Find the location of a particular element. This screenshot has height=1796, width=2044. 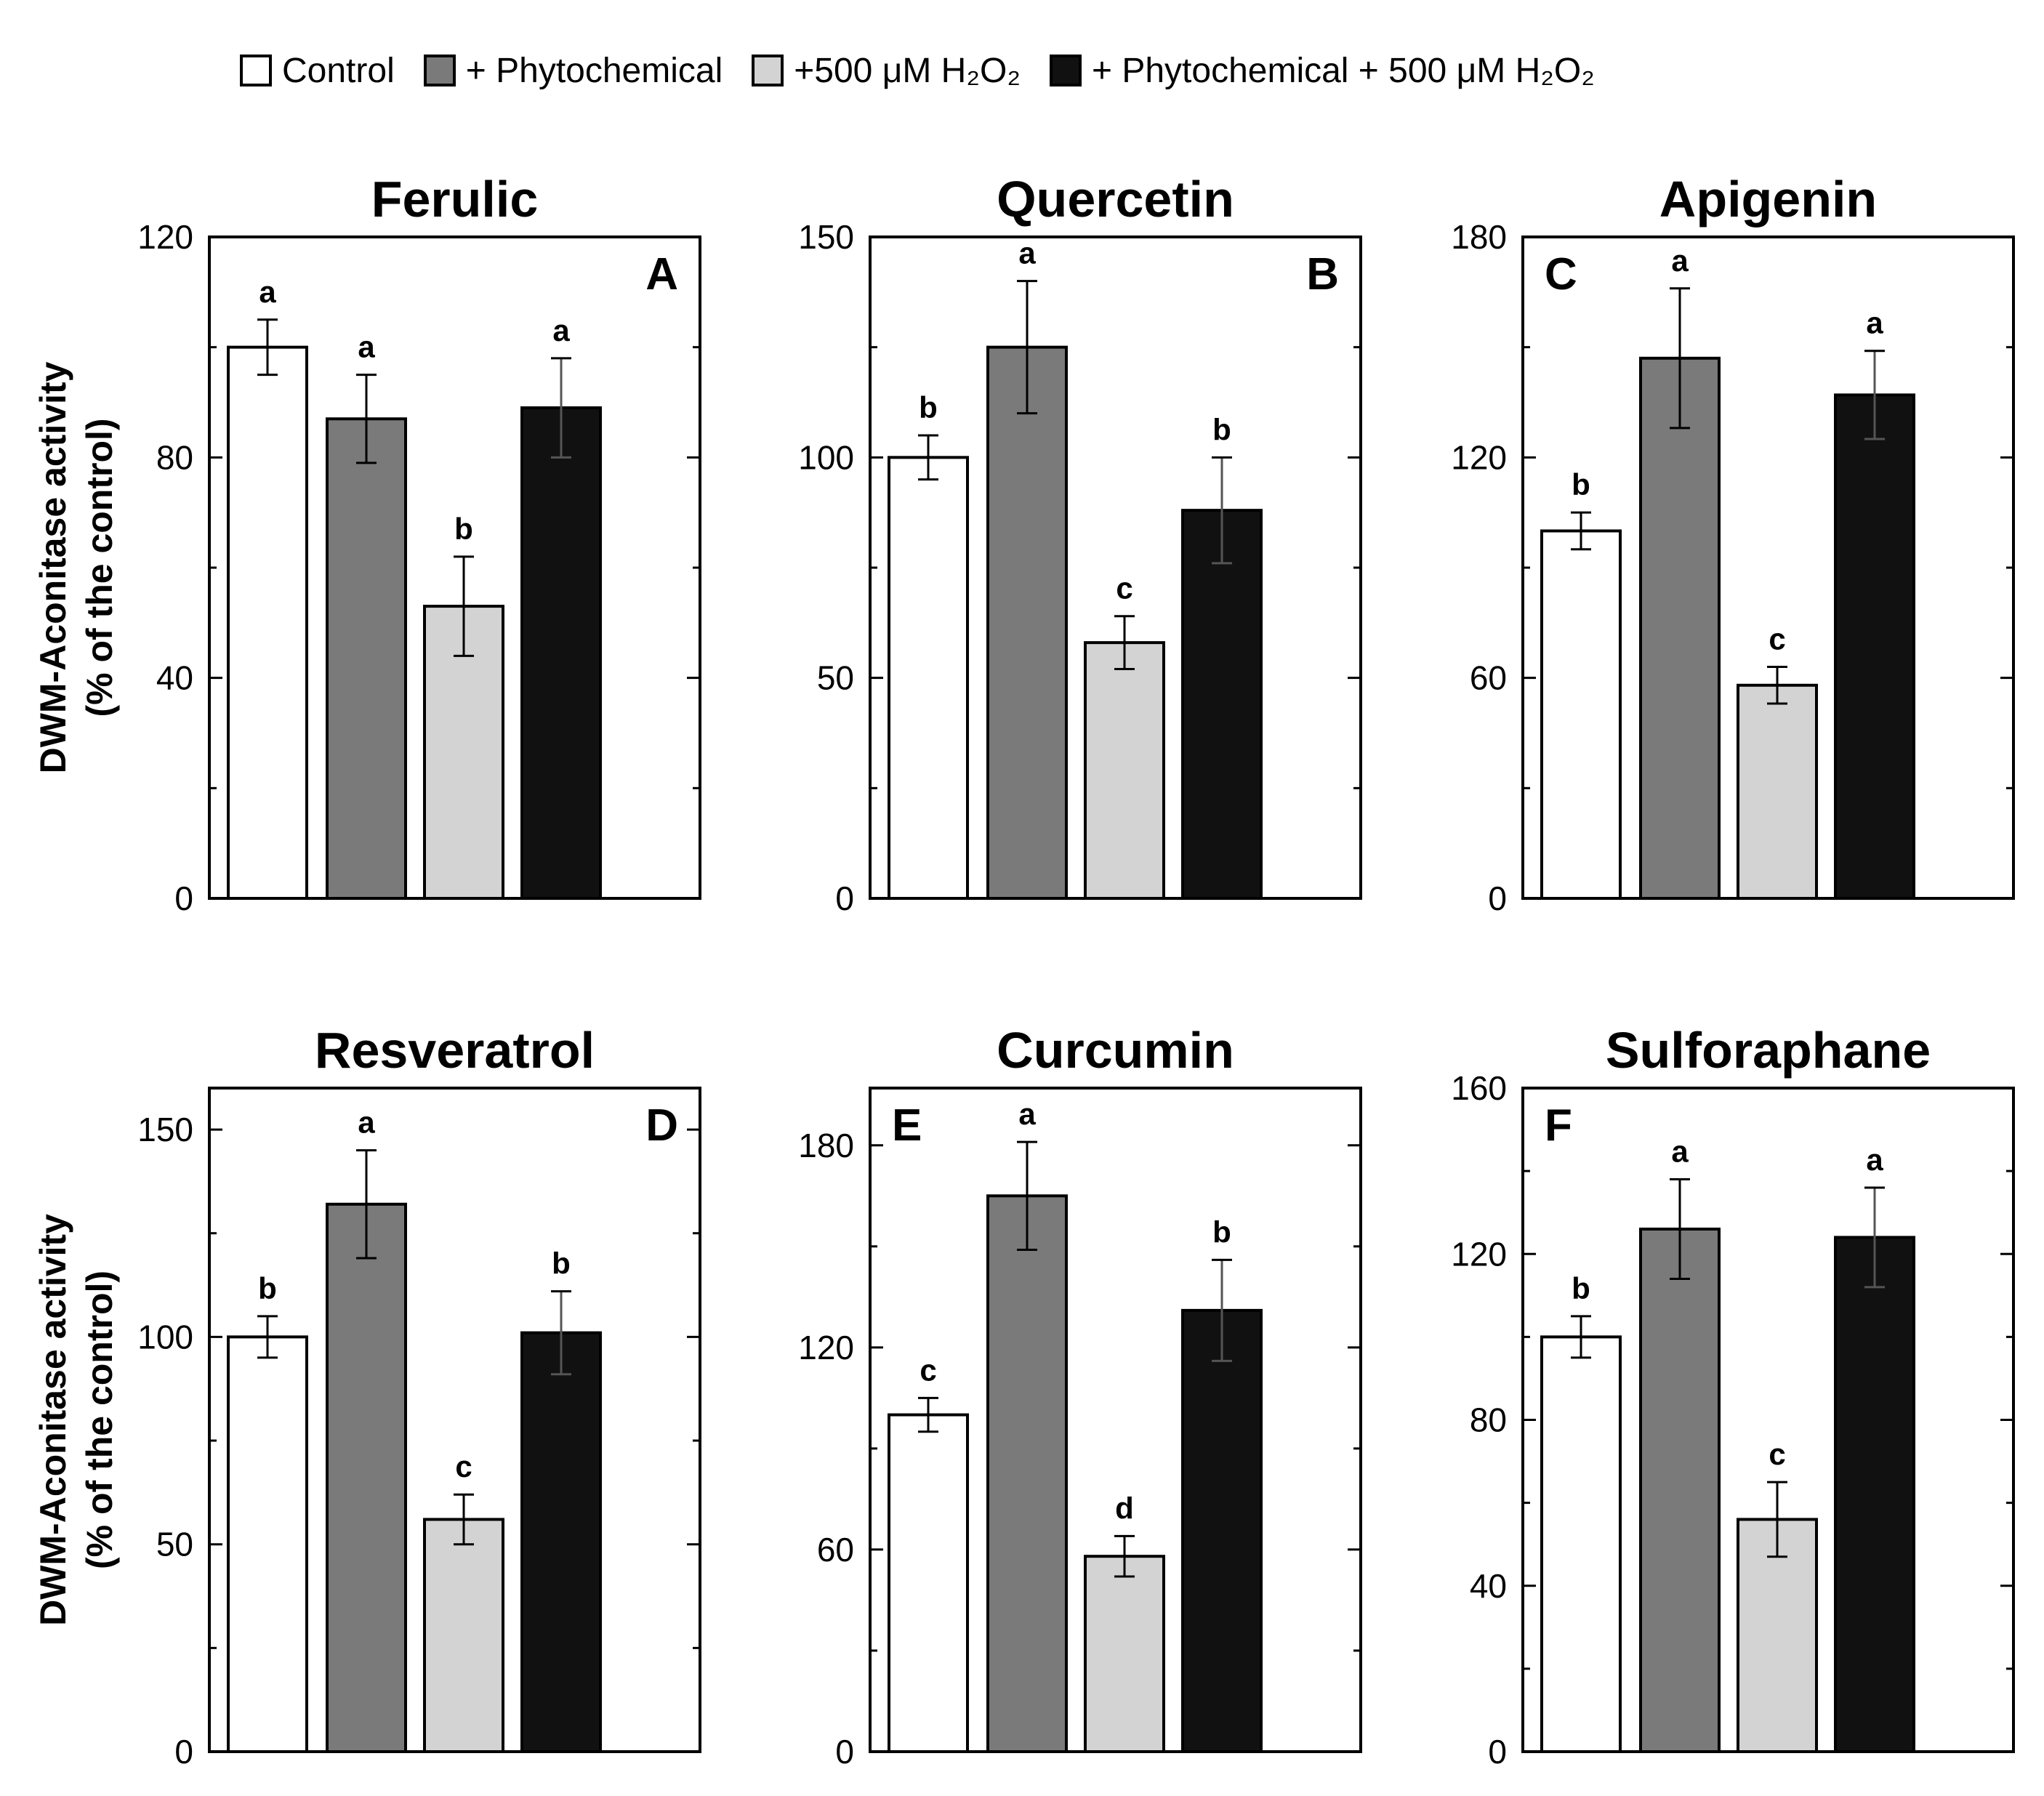

legend-label-h2o2: +500 μM H₂O₂ is located at coordinates (907, 70).